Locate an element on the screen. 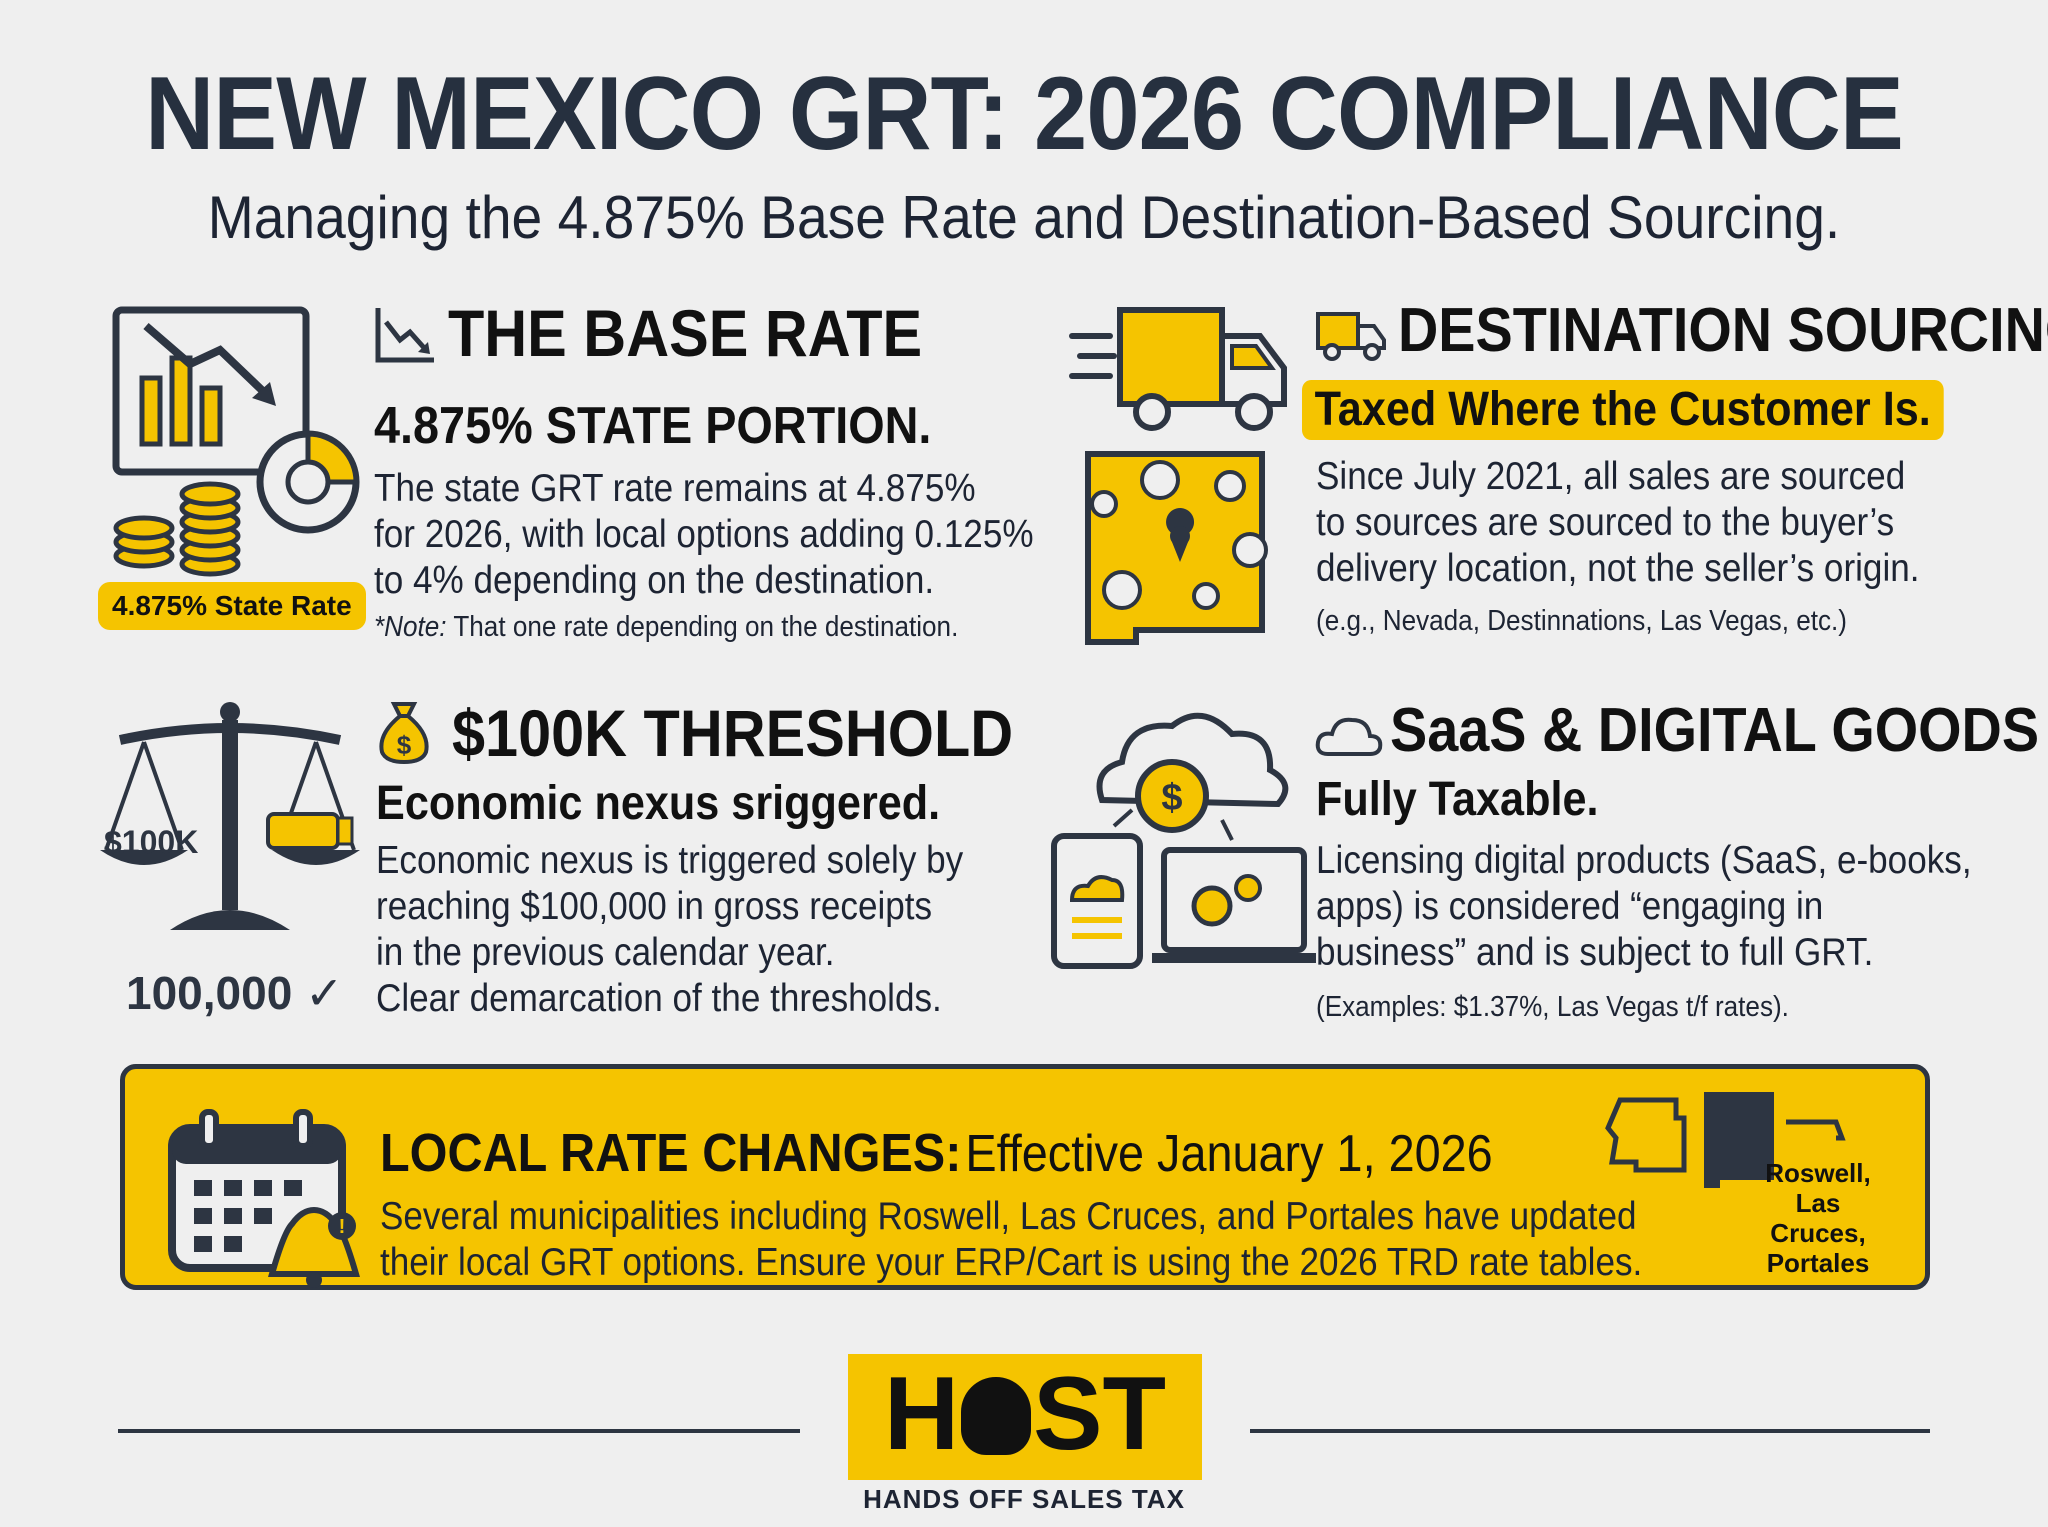  saas-note: (Examples: $1.37%, Las Vegas t/f rates). is located at coordinates (1552, 1007).